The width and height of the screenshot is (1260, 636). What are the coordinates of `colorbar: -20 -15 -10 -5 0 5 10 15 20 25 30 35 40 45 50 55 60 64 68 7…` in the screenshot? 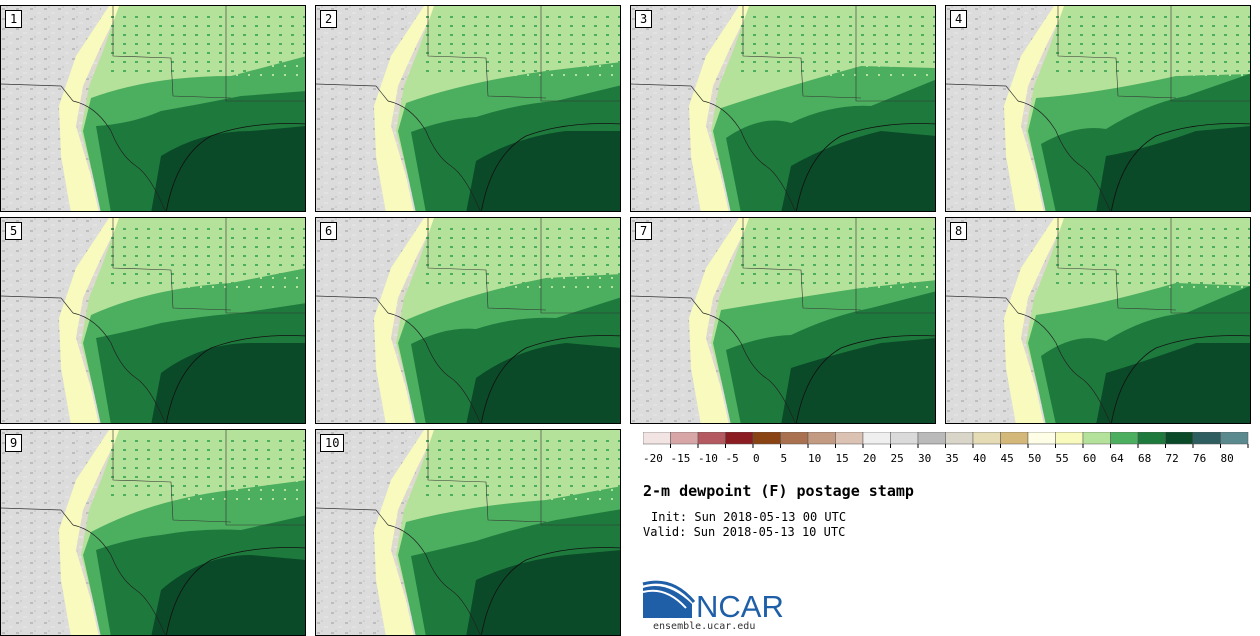 It's located at (947, 451).